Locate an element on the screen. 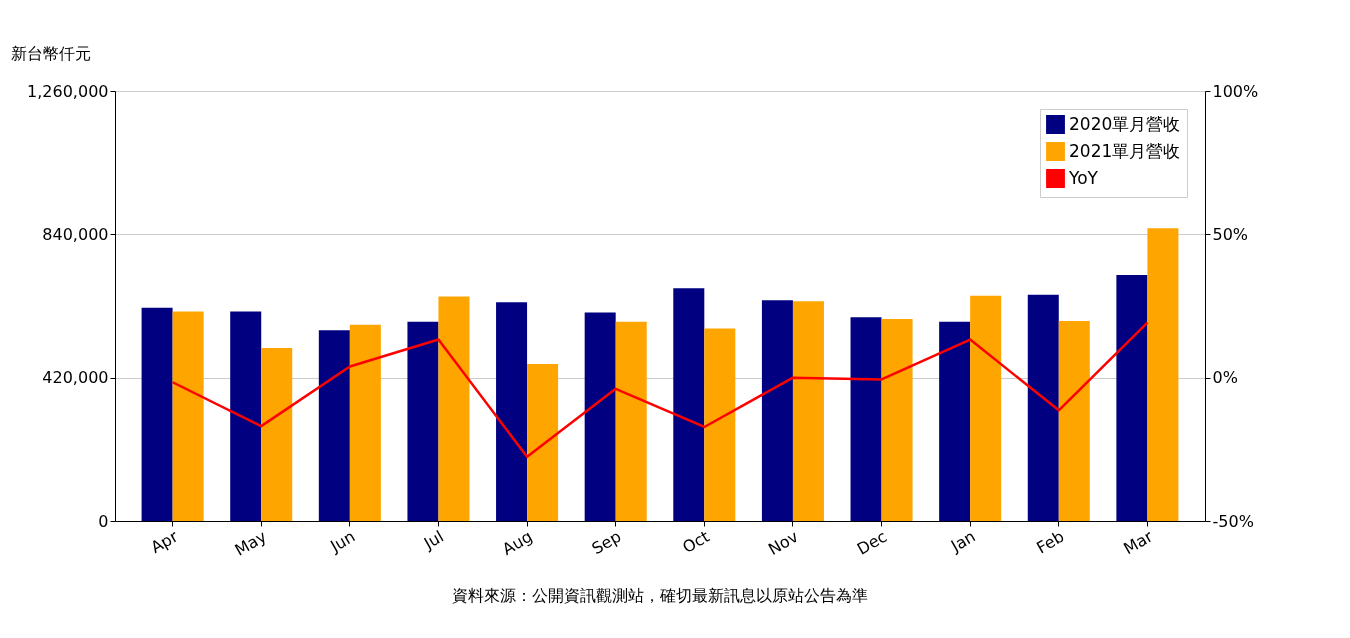 This screenshot has height=638, width=1350. x-tick-label: Jun is located at coordinates (342, 541).